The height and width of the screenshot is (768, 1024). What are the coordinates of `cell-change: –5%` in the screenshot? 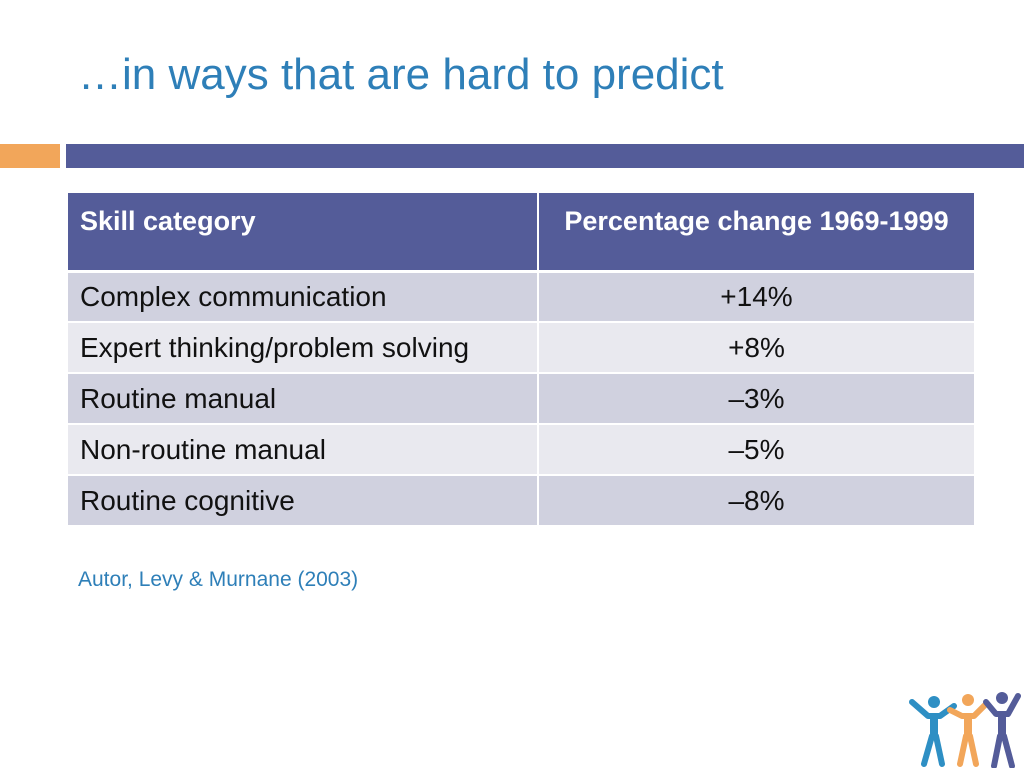 It's located at (756, 450).